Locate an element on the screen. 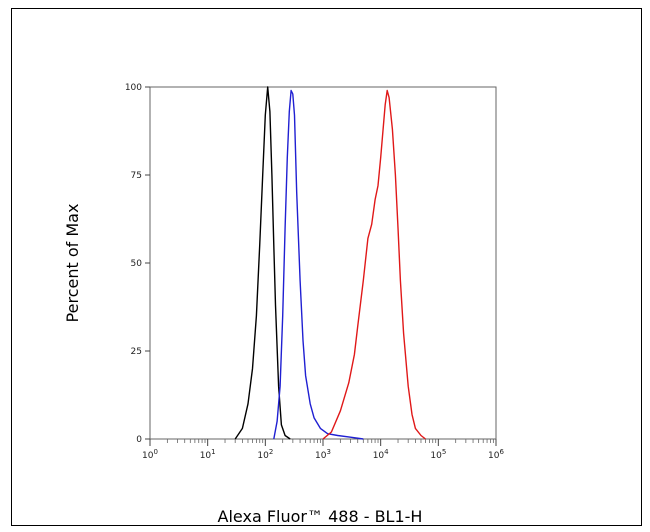 Image resolution: width=650 pixels, height=532 pixels. y-tick-label: 25 is located at coordinates (136, 352).